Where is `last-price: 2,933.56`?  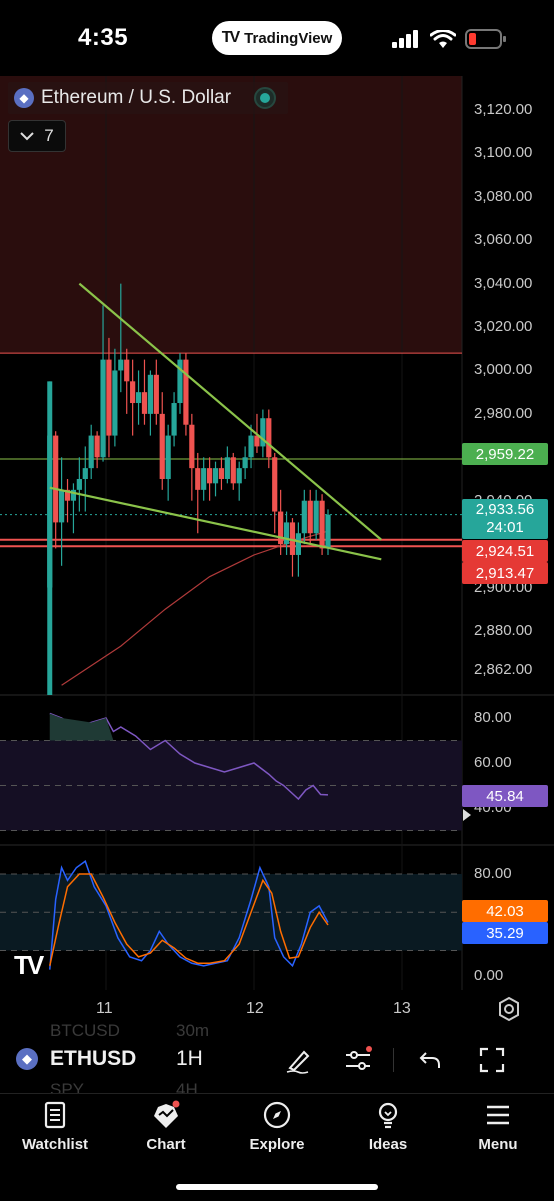 last-price: 2,933.56 is located at coordinates (505, 509).